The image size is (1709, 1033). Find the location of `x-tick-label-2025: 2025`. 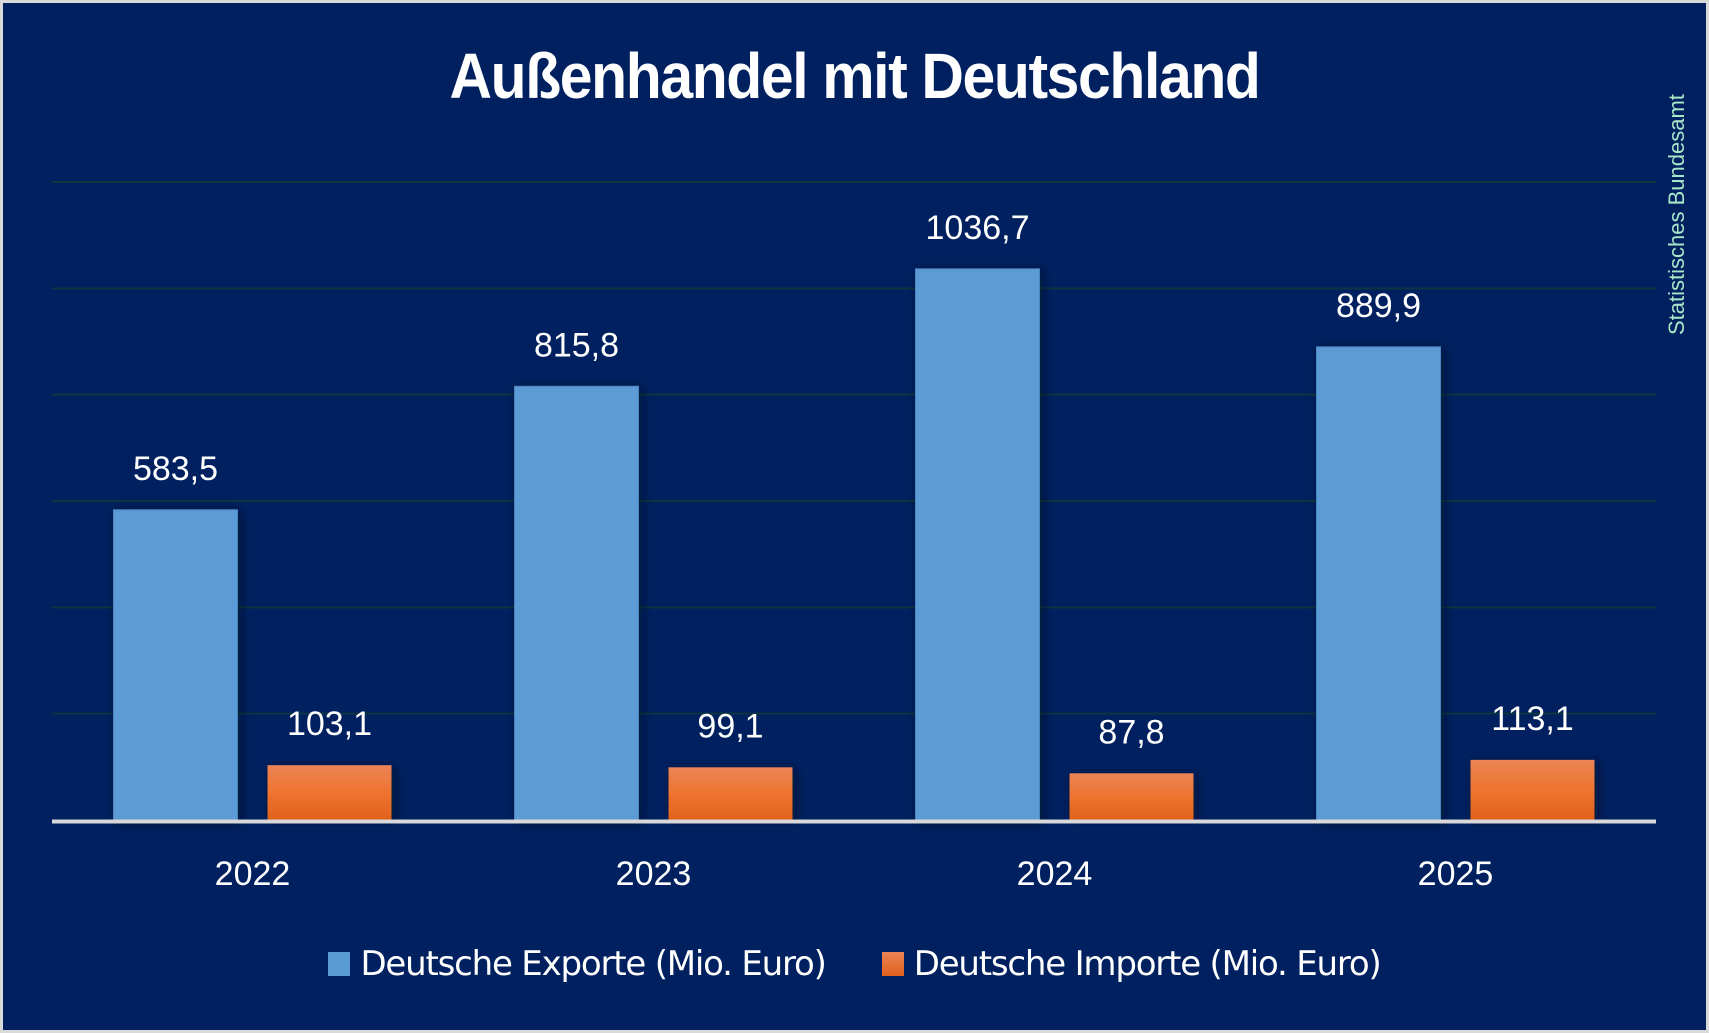

x-tick-label-2025: 2025 is located at coordinates (1456, 874).